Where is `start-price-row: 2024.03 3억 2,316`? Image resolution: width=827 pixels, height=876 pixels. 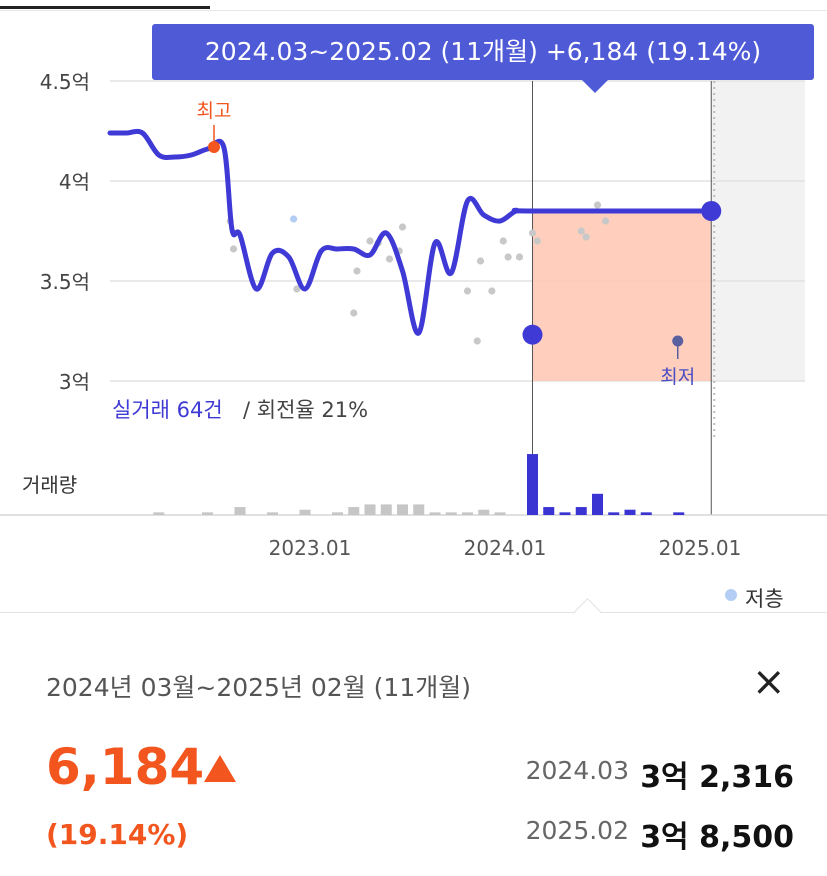 start-price-row: 2024.03 3억 2,316 is located at coordinates (617, 772).